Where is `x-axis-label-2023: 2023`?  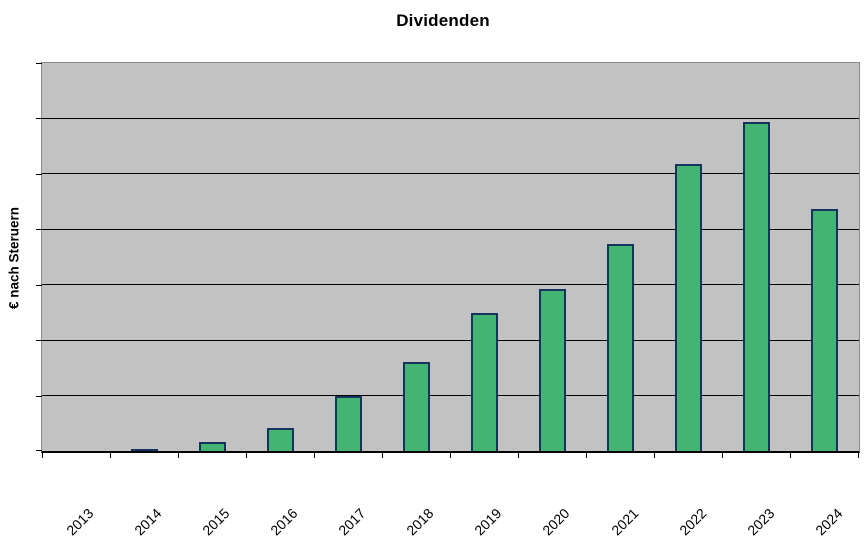
x-axis-label-2023: 2023 is located at coordinates (760, 522).